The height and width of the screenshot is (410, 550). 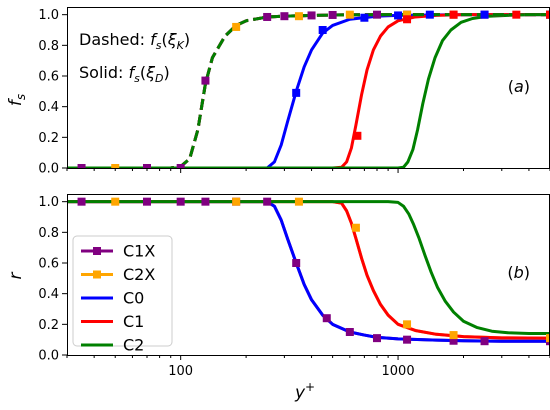 What do you see at coordinates (48, 294) in the screenshot?
I see `y-tick-label-b: 0.4` at bounding box center [48, 294].